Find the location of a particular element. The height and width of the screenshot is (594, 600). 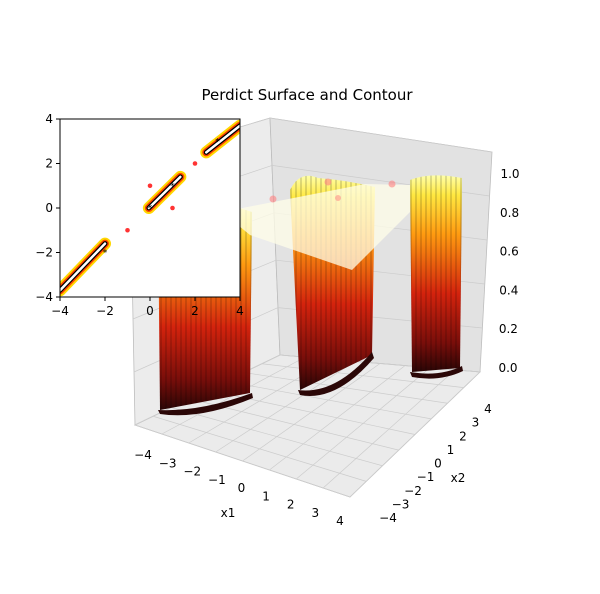

z-tick-label: 1.0 is located at coordinates (509, 174).